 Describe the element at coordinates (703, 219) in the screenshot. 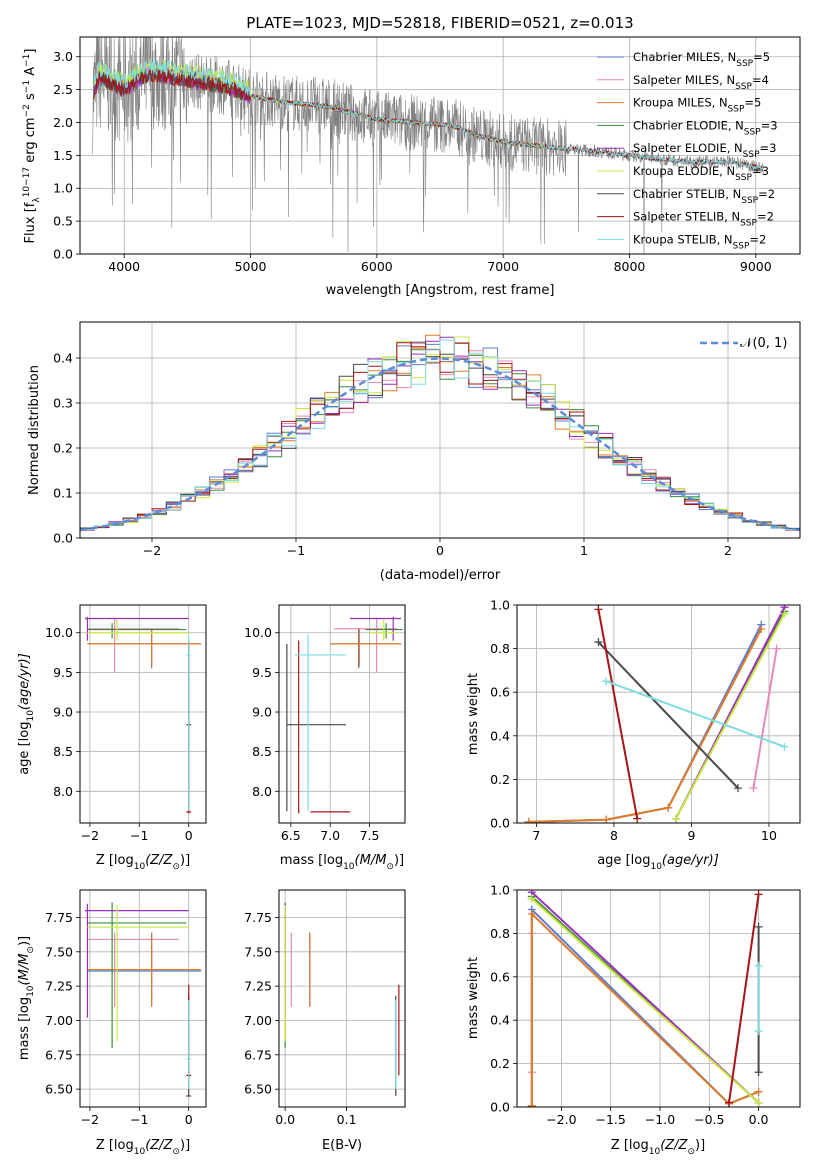

I see `legend-entry: Salpeter STELIB, NSSP=2` at that location.